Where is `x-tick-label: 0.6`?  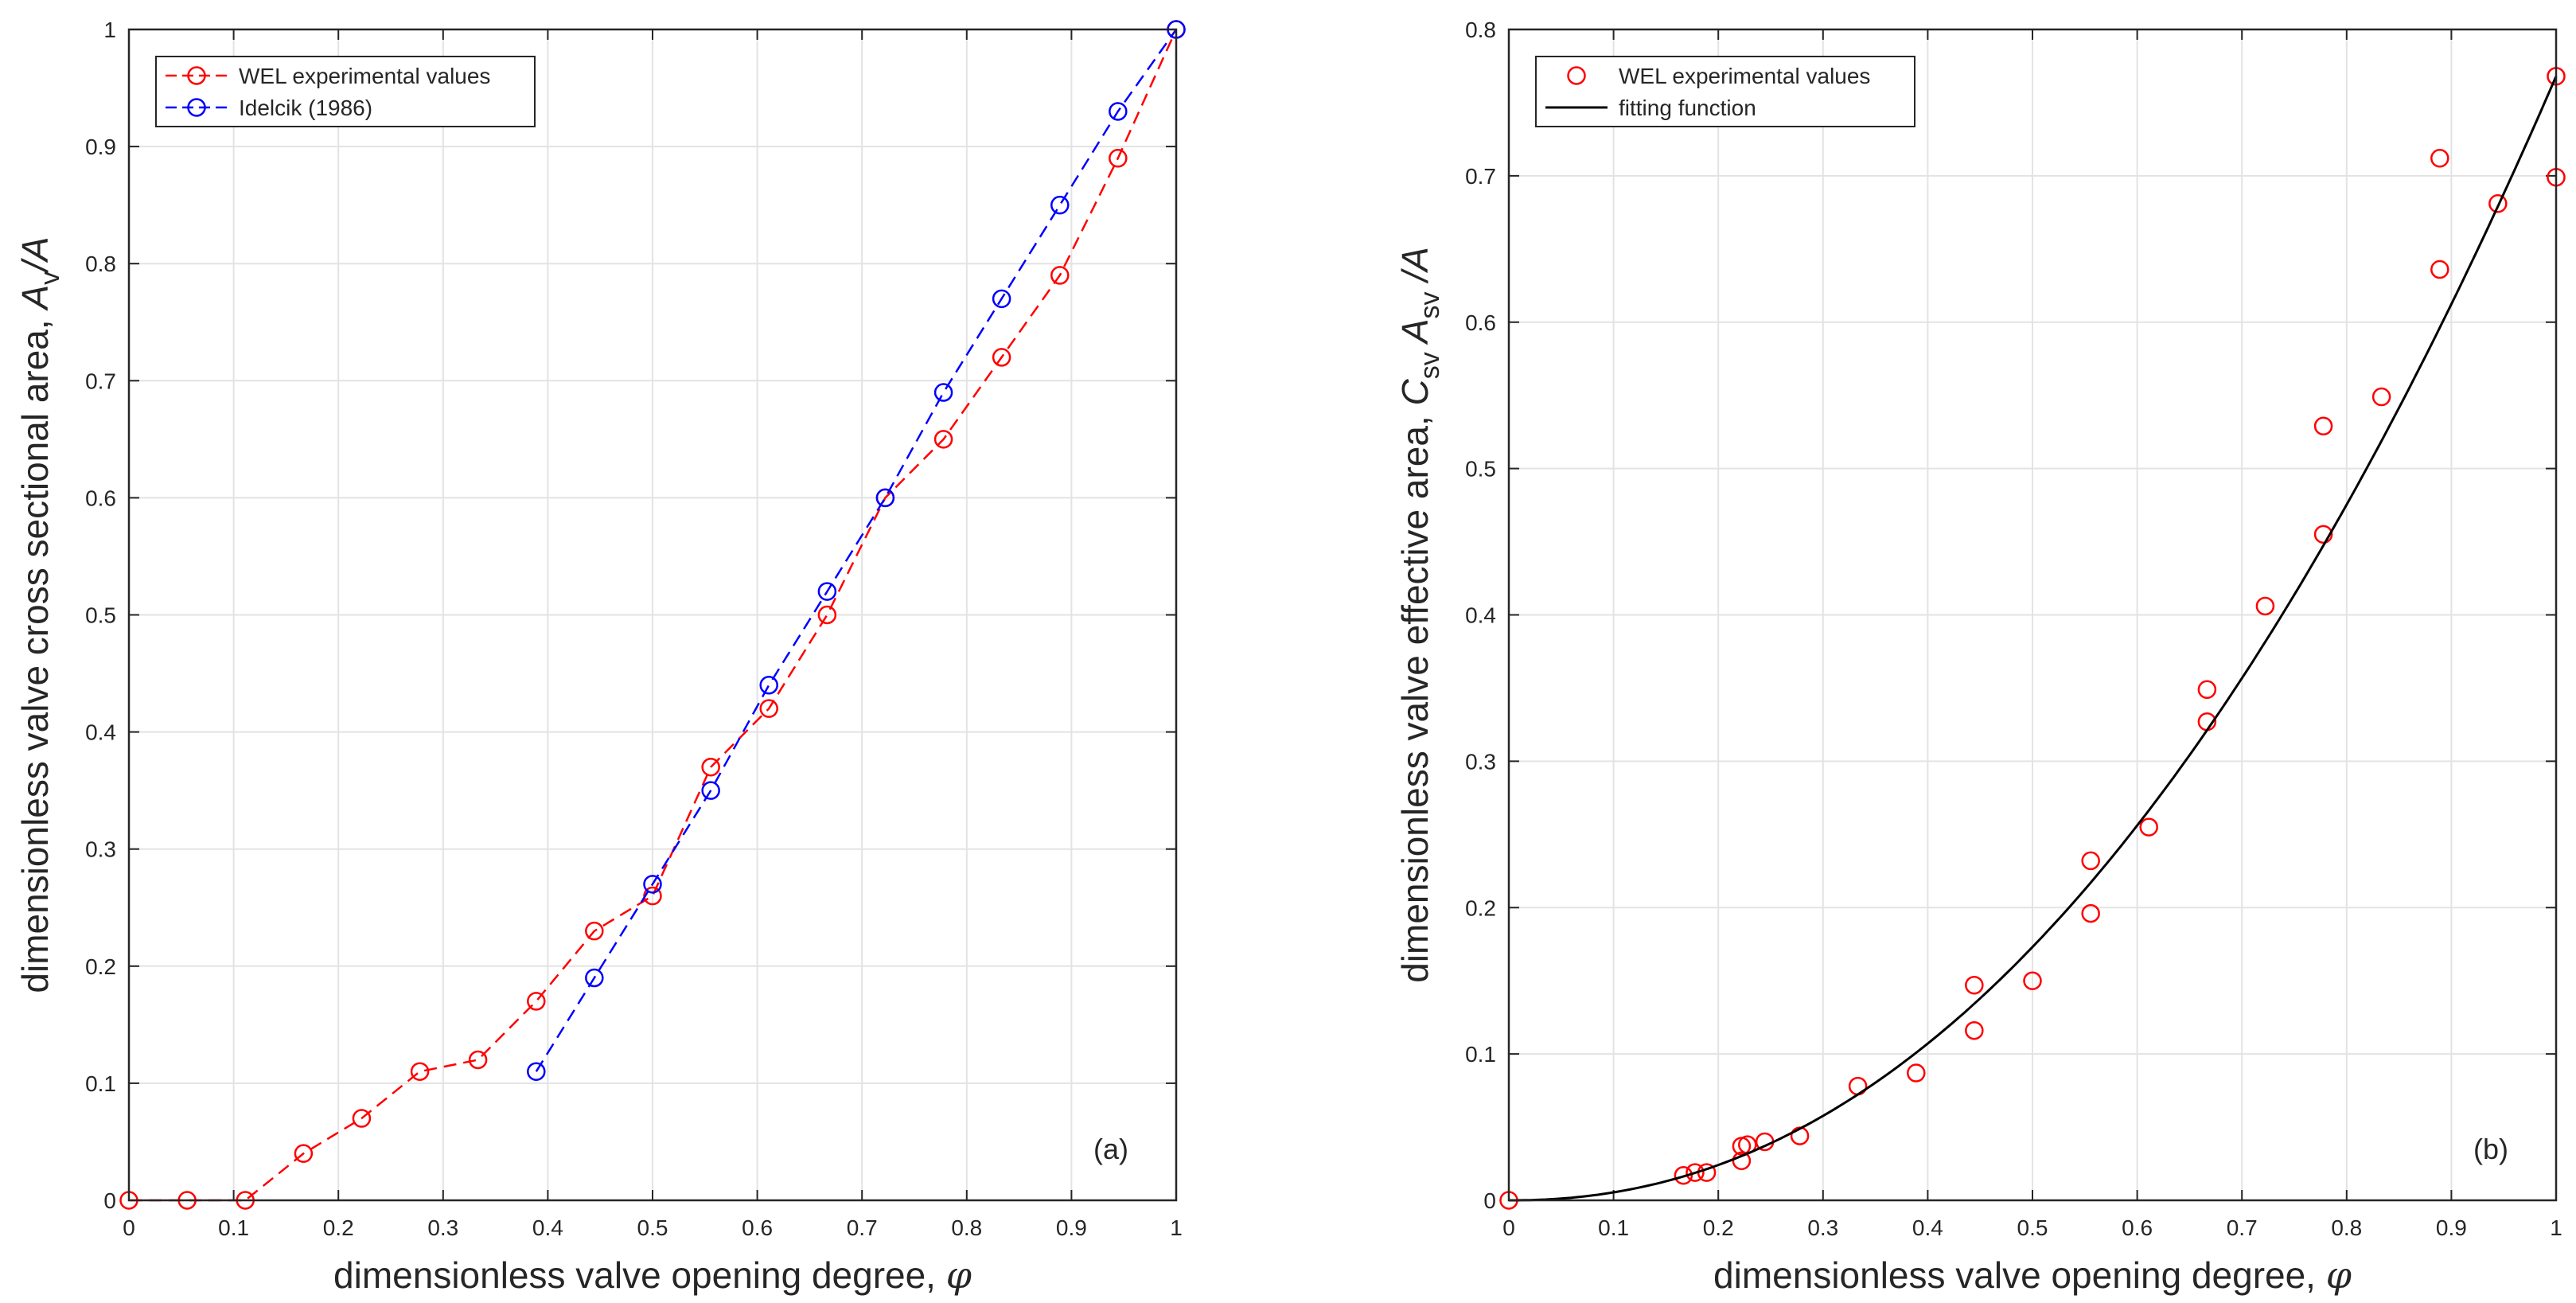
x-tick-label: 0.6 is located at coordinates (2137, 1227).